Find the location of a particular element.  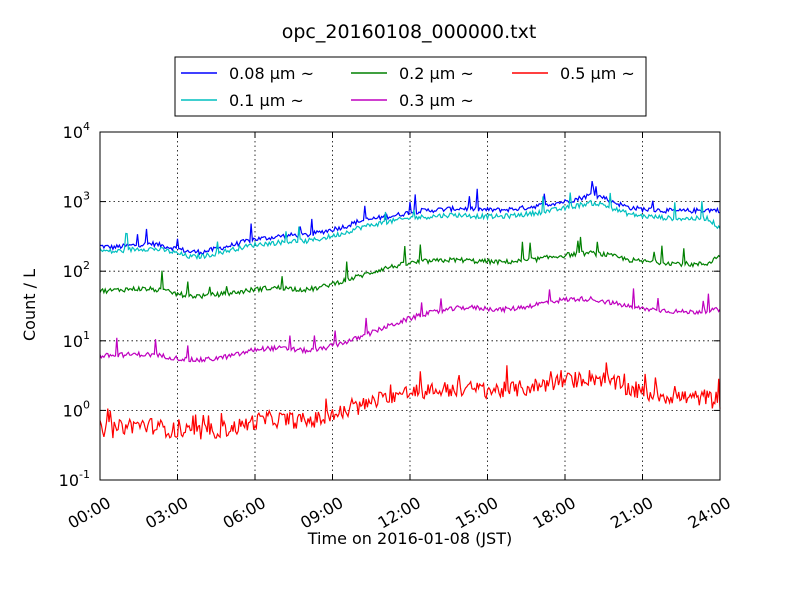

legend-label: 0.5 μm ~ is located at coordinates (597, 73).